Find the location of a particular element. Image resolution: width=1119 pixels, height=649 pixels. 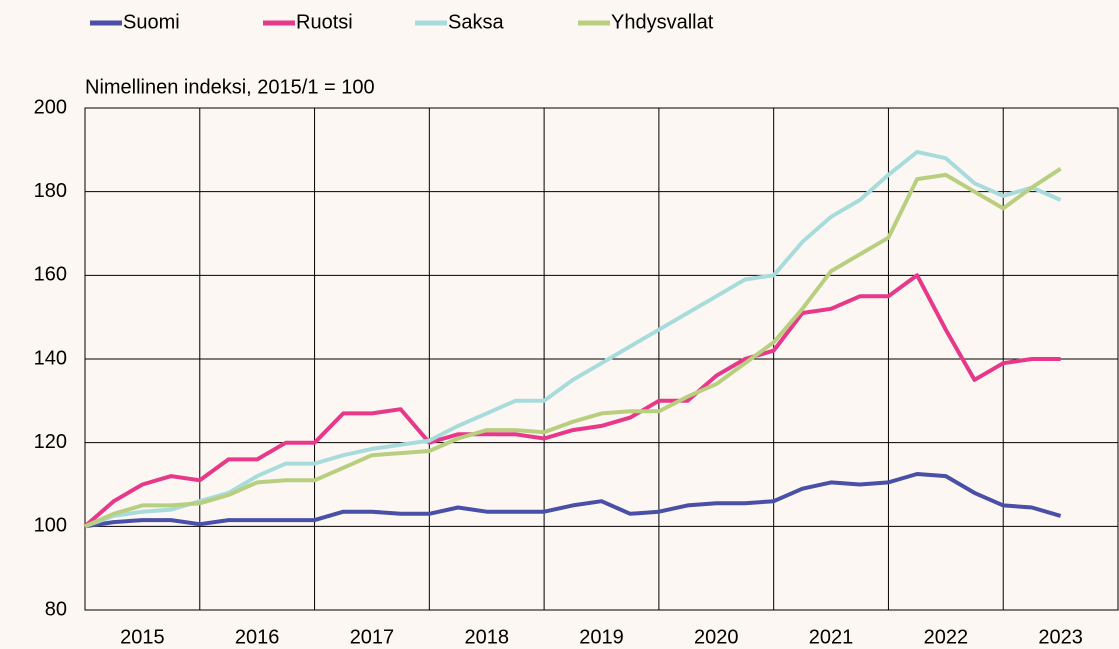

legend-label: Saksa is located at coordinates (476, 22).